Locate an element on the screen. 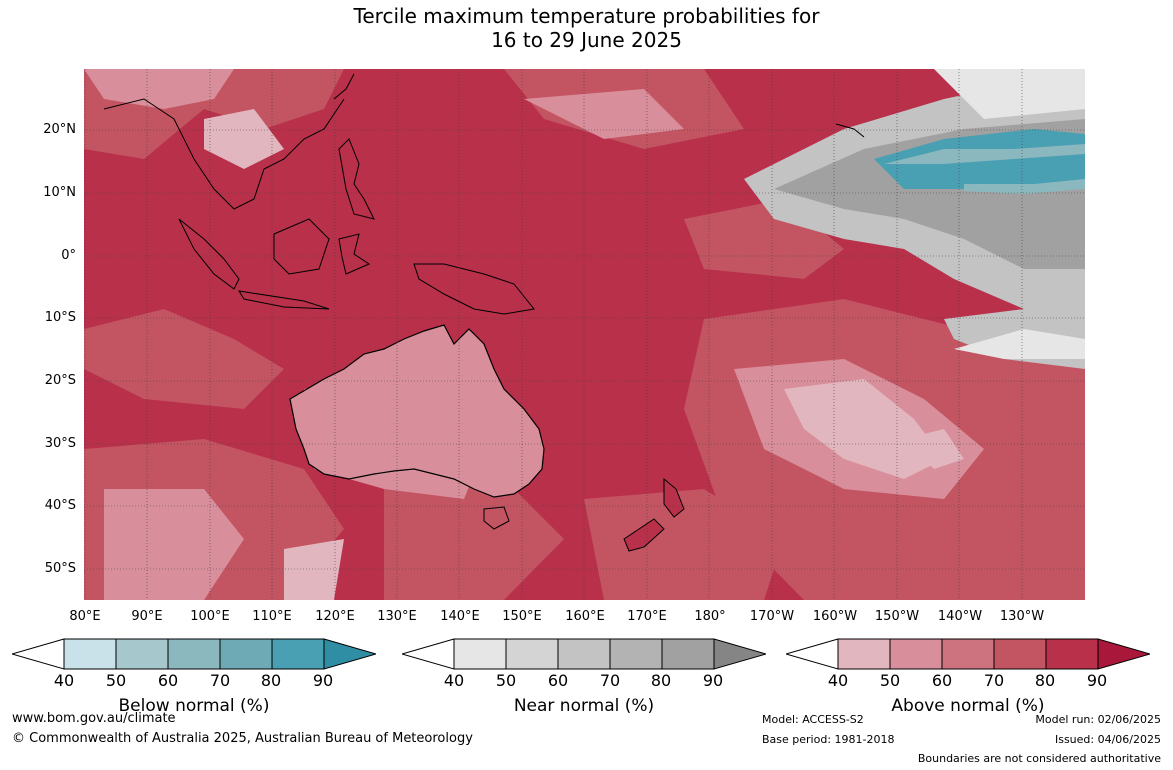  java-outline is located at coordinates (283, 300).